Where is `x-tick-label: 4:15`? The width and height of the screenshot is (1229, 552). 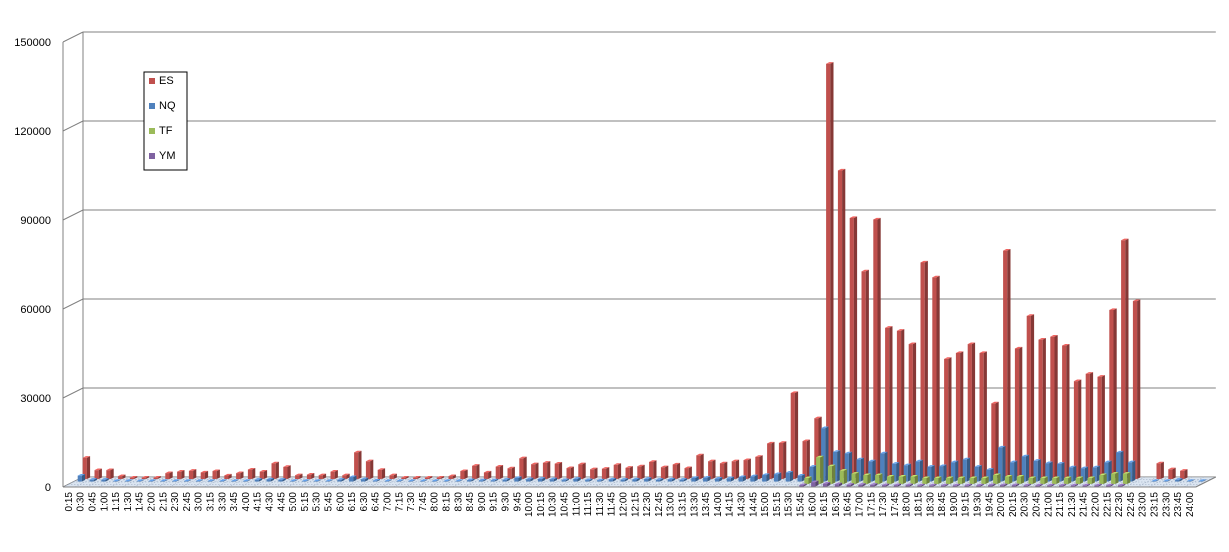 x-tick-label: 4:15 is located at coordinates (258, 502).